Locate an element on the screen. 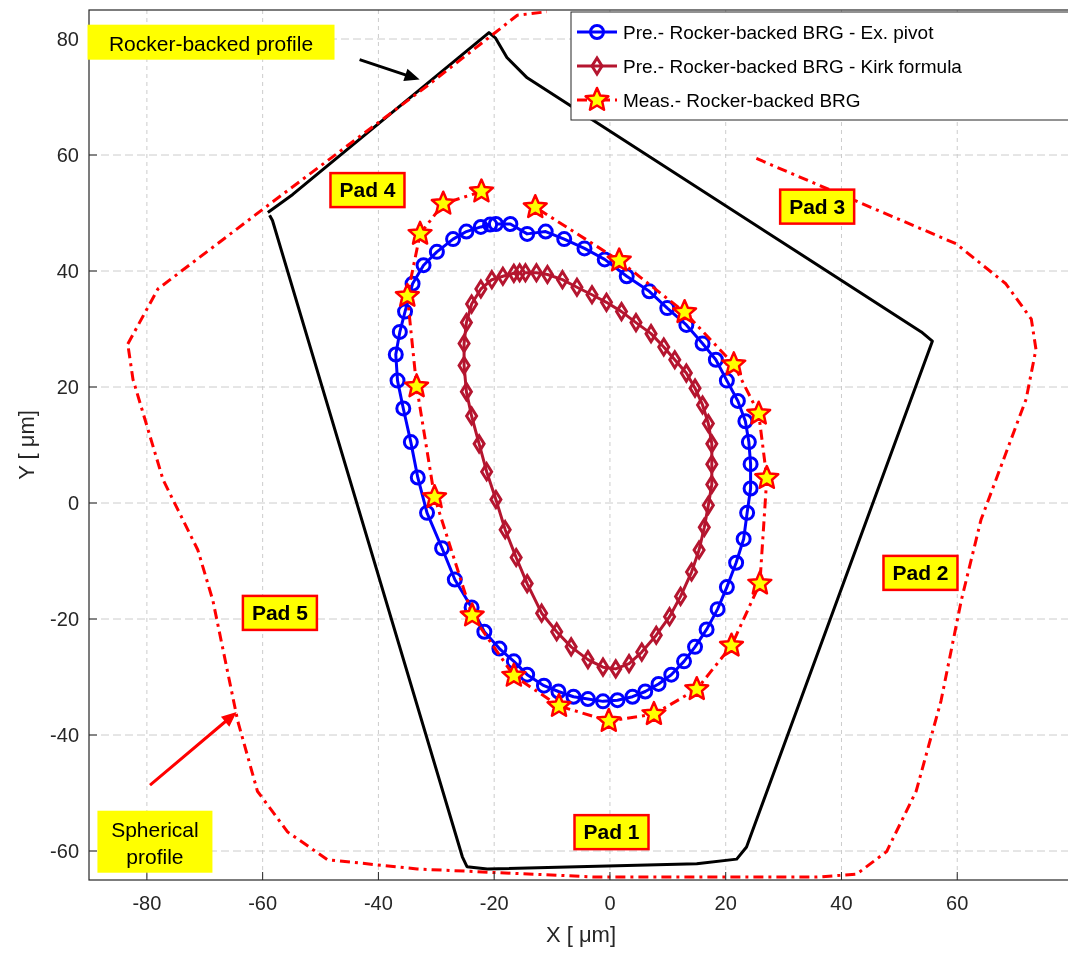  x-tick-label: 60 is located at coordinates (957, 903).